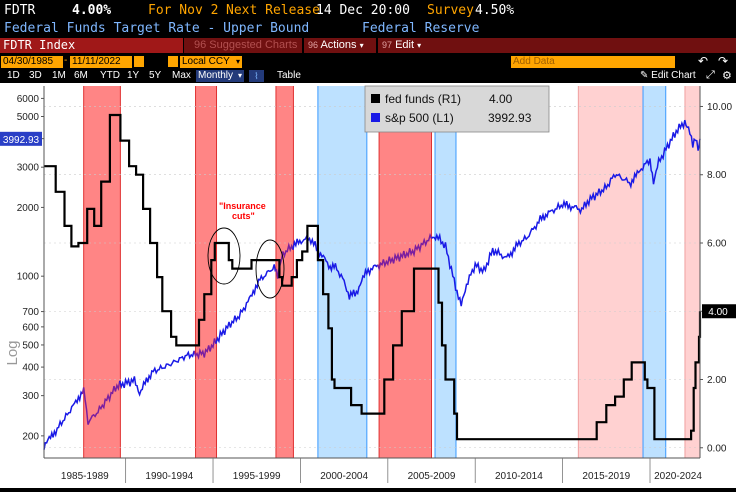  I want to click on hike-cycle-band, so click(611, 272).